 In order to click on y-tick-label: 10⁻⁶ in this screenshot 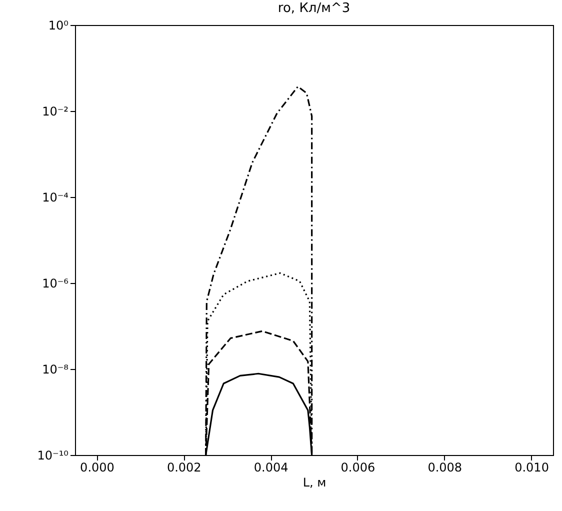, I will do `click(55, 283)`.